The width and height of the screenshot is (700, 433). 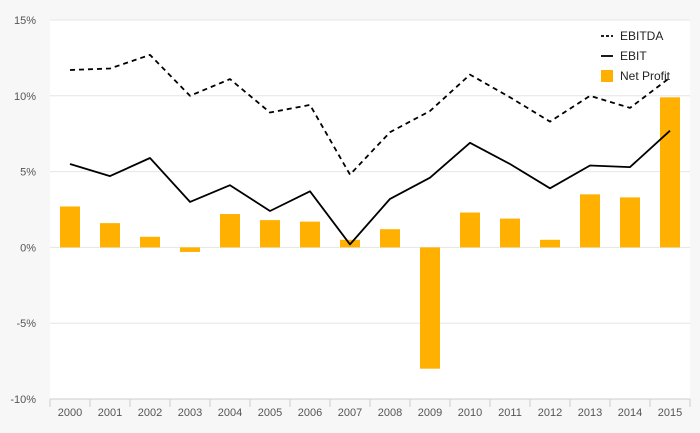 I want to click on net-profit-bar-2009, so click(x=430, y=308).